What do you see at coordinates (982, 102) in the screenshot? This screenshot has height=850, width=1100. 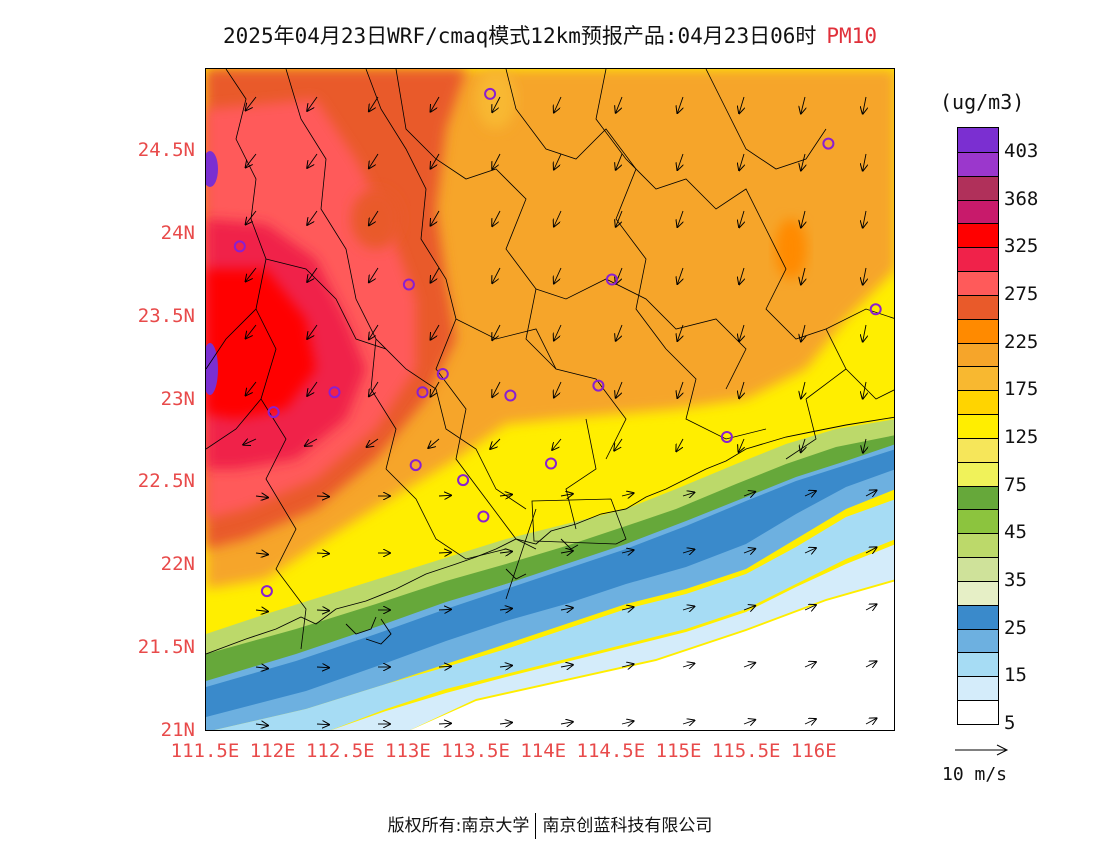 I see `legend-unit: (ug/m3)` at bounding box center [982, 102].